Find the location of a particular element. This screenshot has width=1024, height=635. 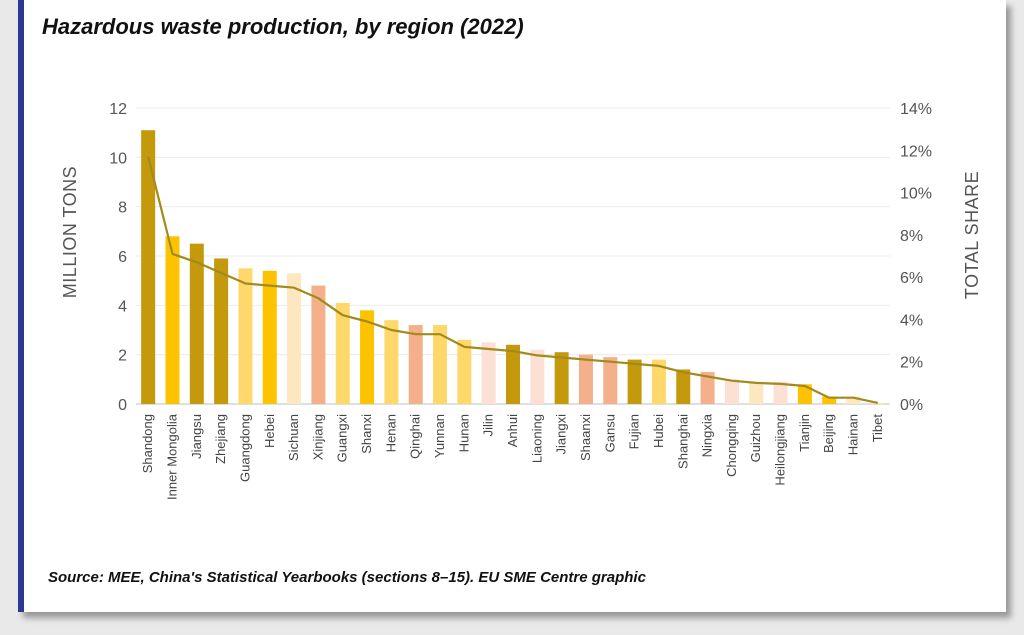

x-tick-label: Jilin is located at coordinates (488, 425).